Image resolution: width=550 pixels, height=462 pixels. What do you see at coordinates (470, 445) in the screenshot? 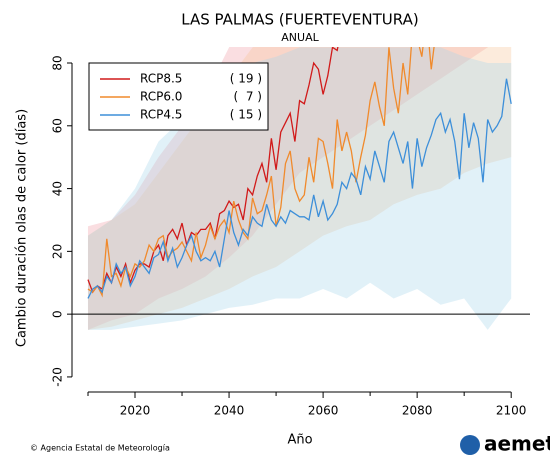
I see `logo-icon` at bounding box center [470, 445].